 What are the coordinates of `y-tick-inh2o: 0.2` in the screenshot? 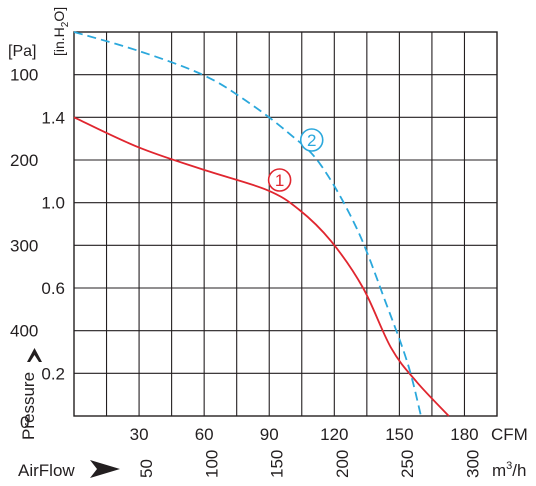 It's located at (53, 373).